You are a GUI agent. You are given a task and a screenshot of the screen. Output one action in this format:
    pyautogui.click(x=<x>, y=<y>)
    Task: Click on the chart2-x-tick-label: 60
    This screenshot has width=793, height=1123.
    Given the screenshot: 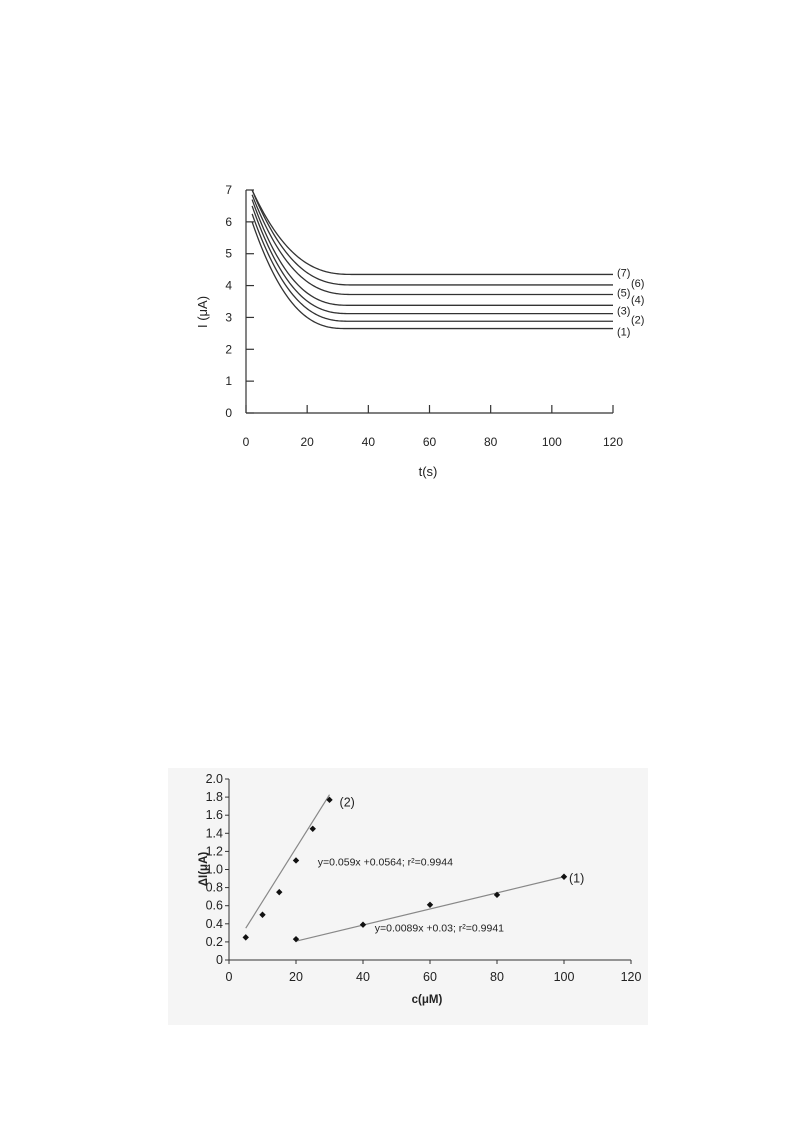 What is the action you would take?
    pyautogui.click(x=430, y=977)
    